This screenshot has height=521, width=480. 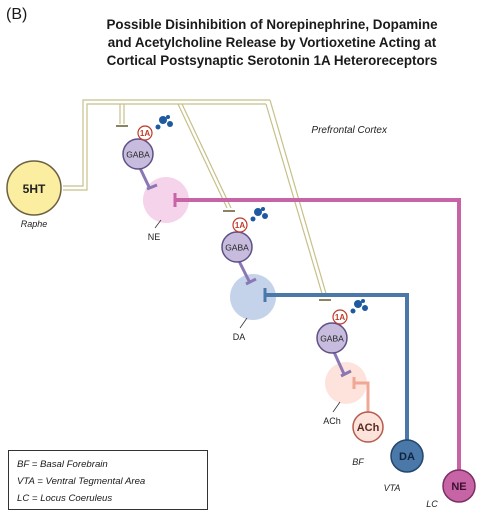 I want to click on da-source-neuron, so click(x=407, y=456).